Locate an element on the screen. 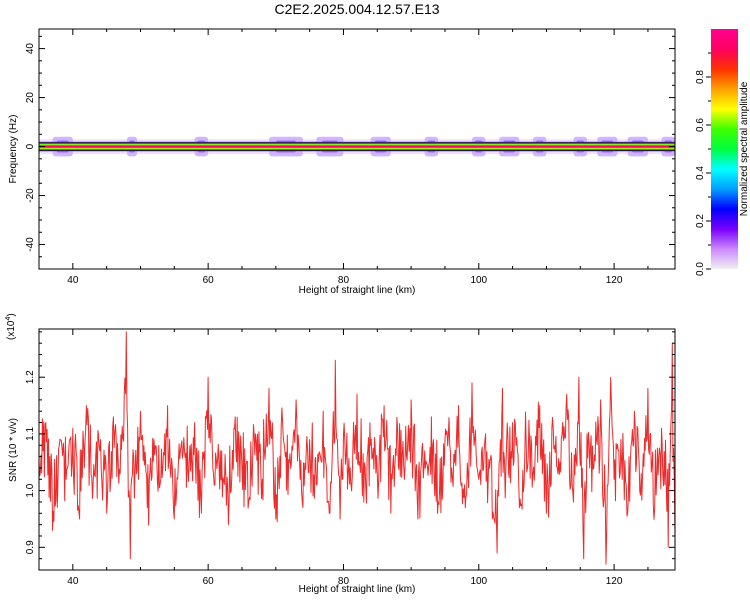 The image size is (750, 600). snr-y-tick-label: 1.2 is located at coordinates (30, 377).